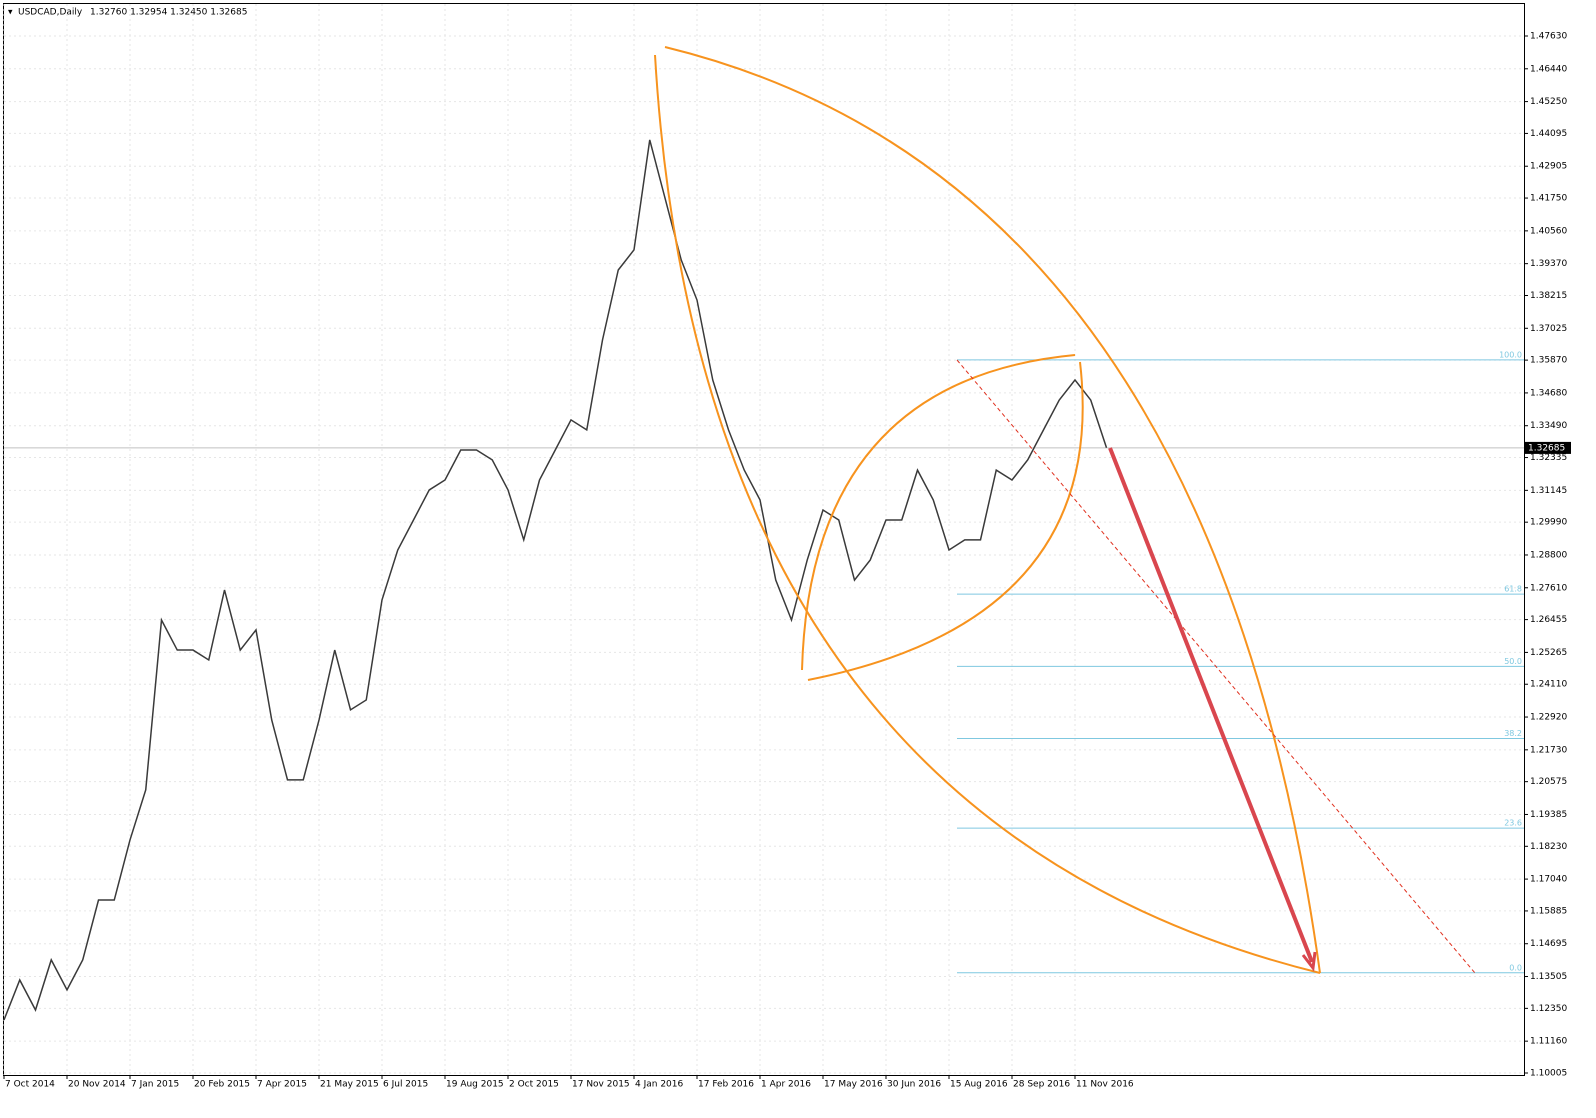 The height and width of the screenshot is (1118, 1596). Describe the element at coordinates (1548, 329) in the screenshot. I see `y-tick-label: 1.37025` at that location.